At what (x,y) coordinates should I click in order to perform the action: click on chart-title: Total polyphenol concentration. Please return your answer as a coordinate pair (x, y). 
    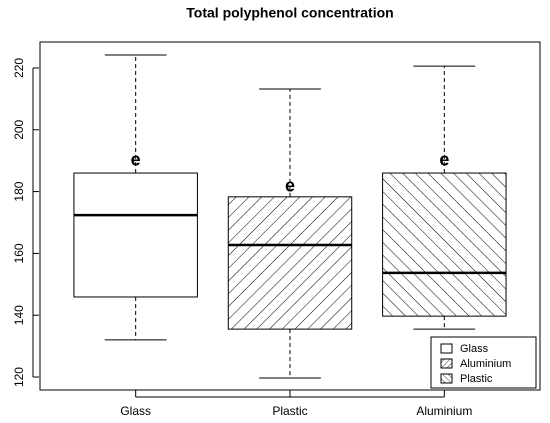
    Looking at the image, I should click on (289, 13).